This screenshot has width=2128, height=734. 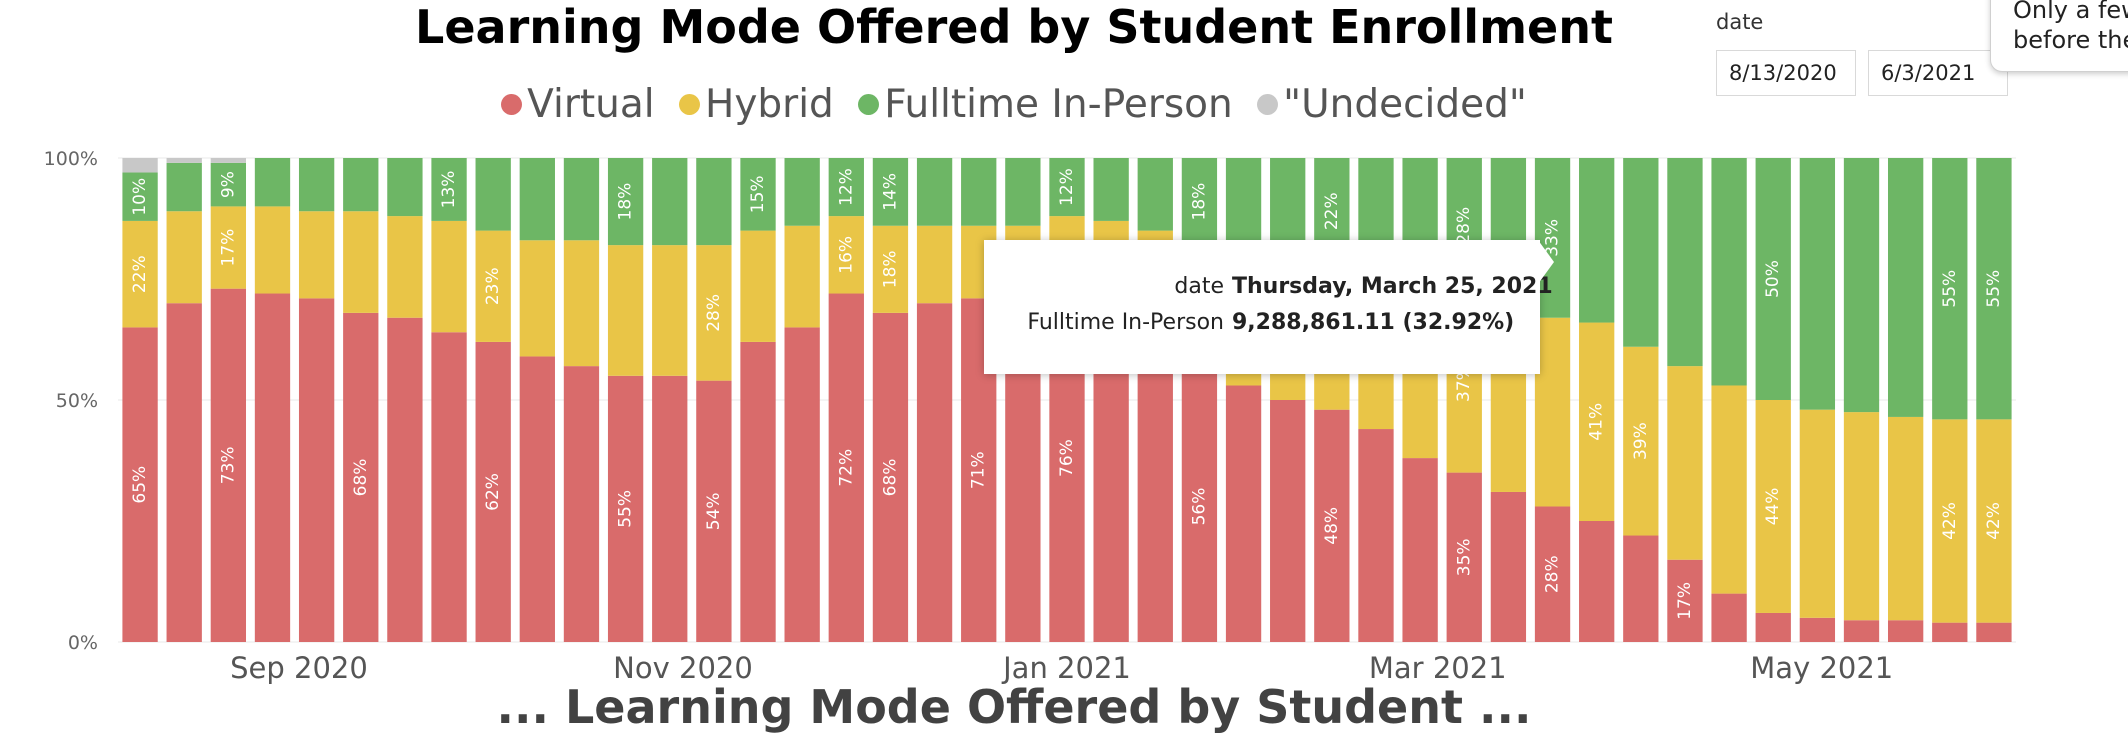 I want to click on note-line-2: before the, so click(x=2070, y=40).